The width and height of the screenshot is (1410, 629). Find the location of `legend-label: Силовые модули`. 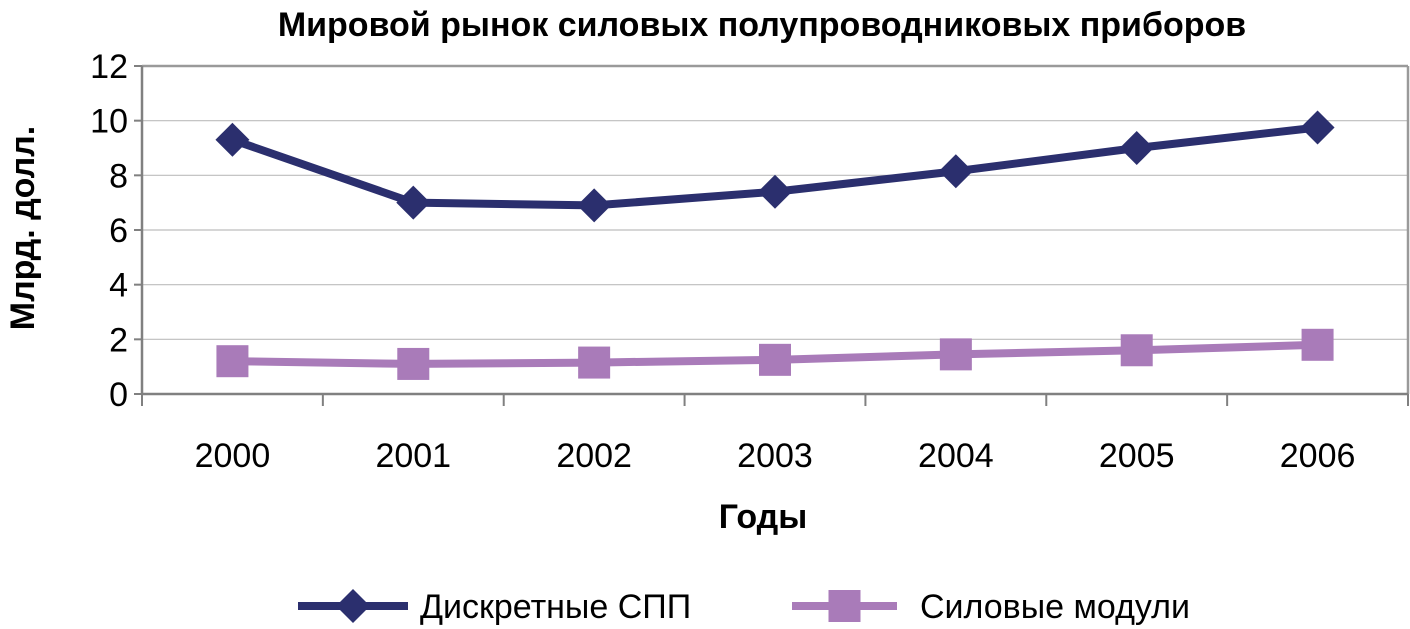

legend-label: Силовые модули is located at coordinates (1055, 607).